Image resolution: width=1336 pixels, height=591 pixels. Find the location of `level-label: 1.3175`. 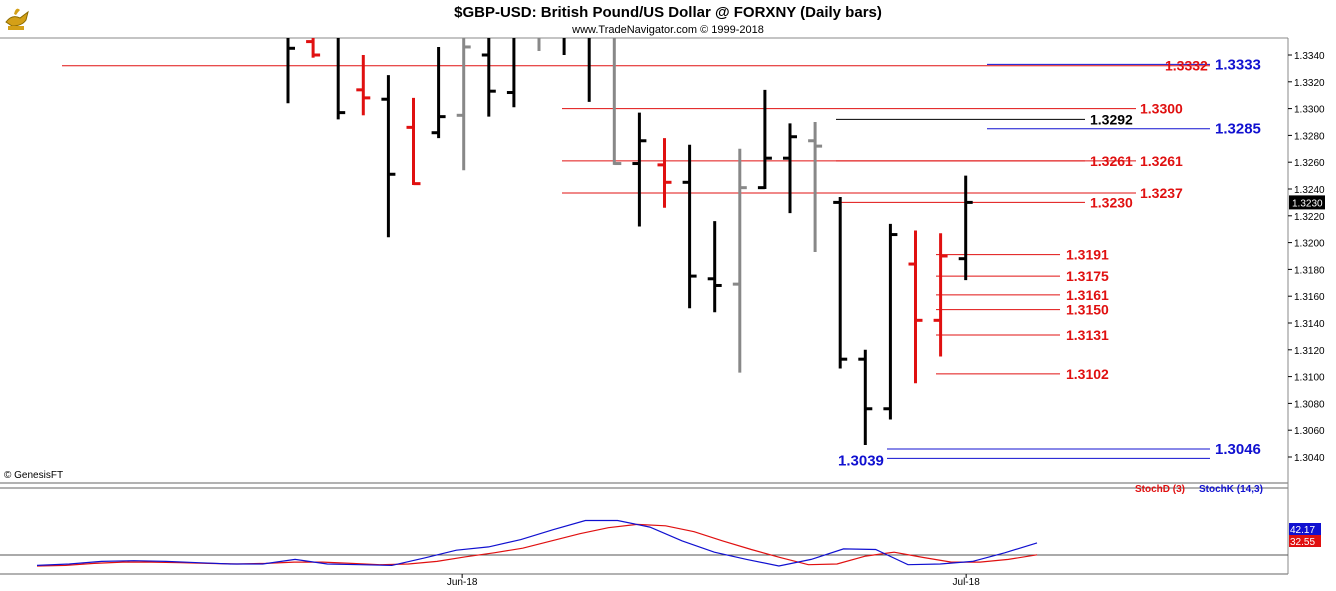

level-label: 1.3175 is located at coordinates (1087, 276).